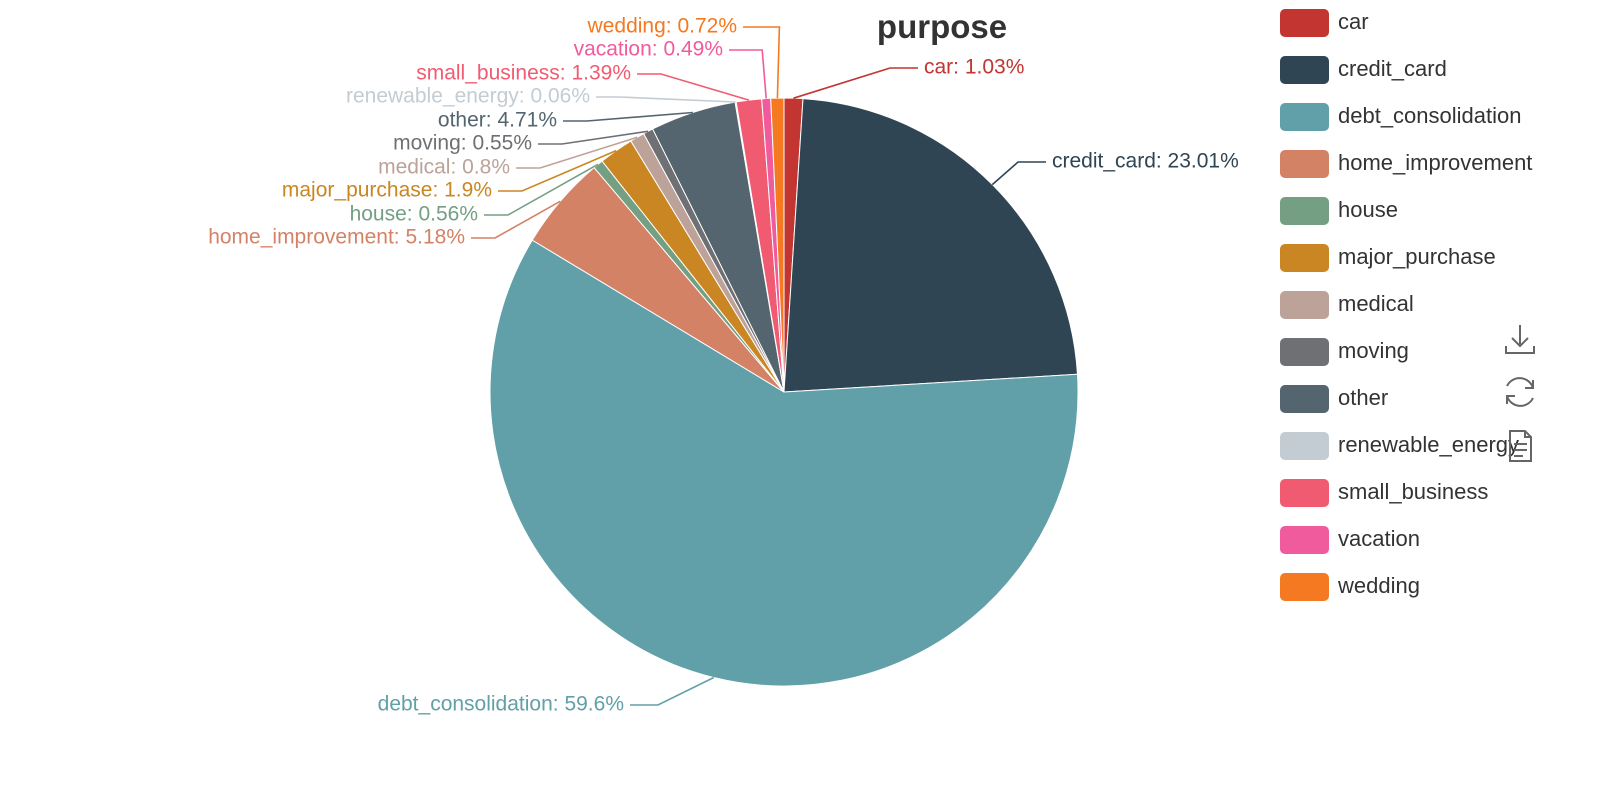 The image size is (1600, 800). I want to click on slice-label-house: house: 0.56%, so click(414, 214).